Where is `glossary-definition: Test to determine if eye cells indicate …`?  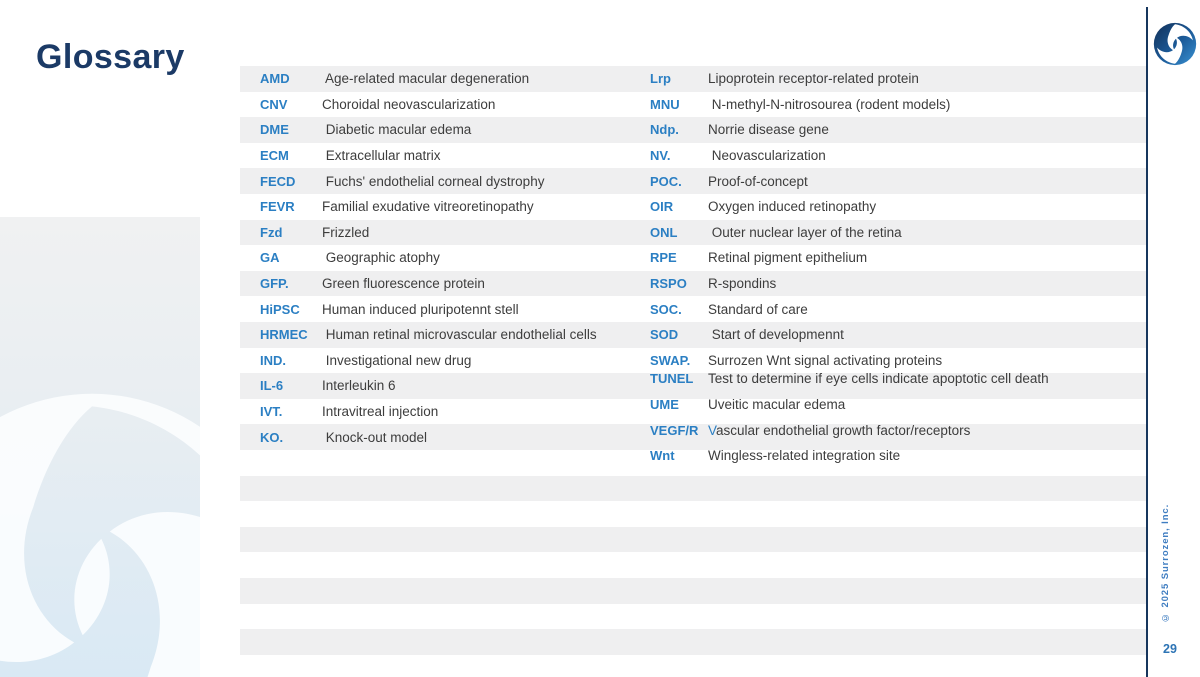 glossary-definition: Test to determine if eye cells indicate … is located at coordinates (878, 379).